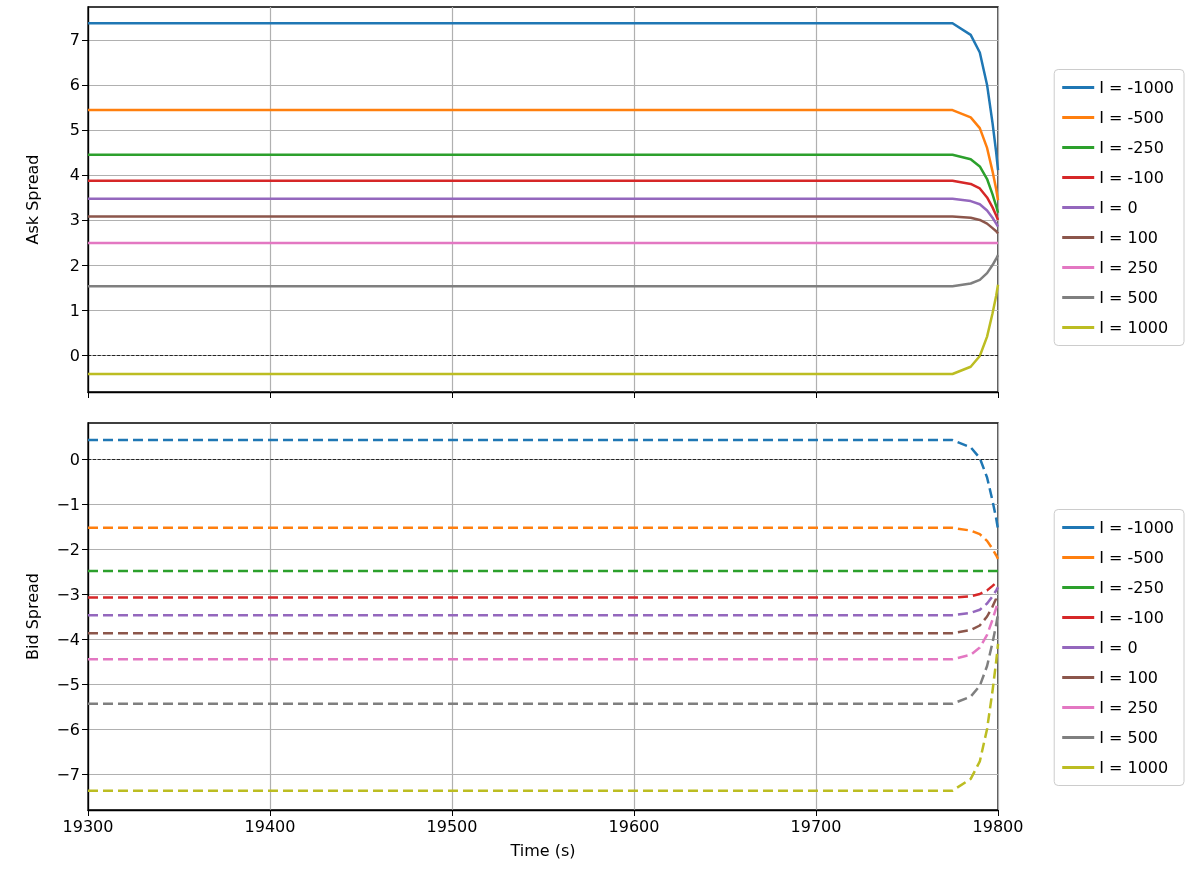 The height and width of the screenshot is (880, 1188). What do you see at coordinates (68, 729) in the screenshot?
I see `y-tick-label: −6` at bounding box center [68, 729].